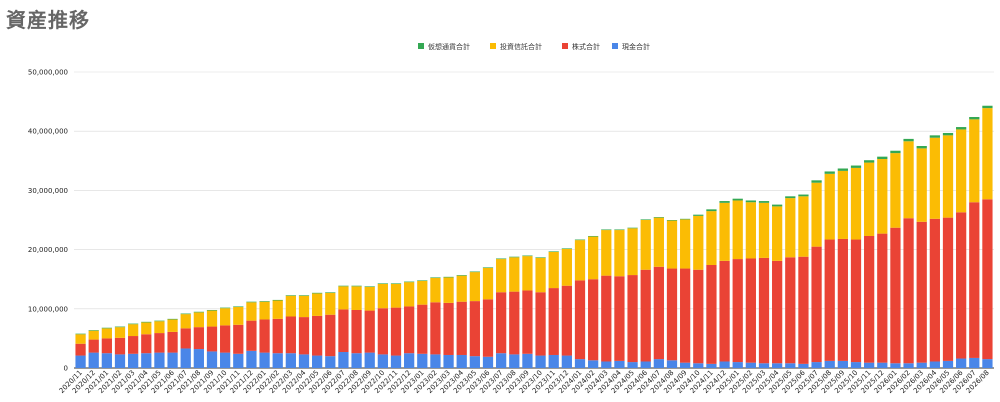 The width and height of the screenshot is (1000, 402). Describe the element at coordinates (521, 46) in the screenshot. I see `legend-label: 投資信託合計` at that location.